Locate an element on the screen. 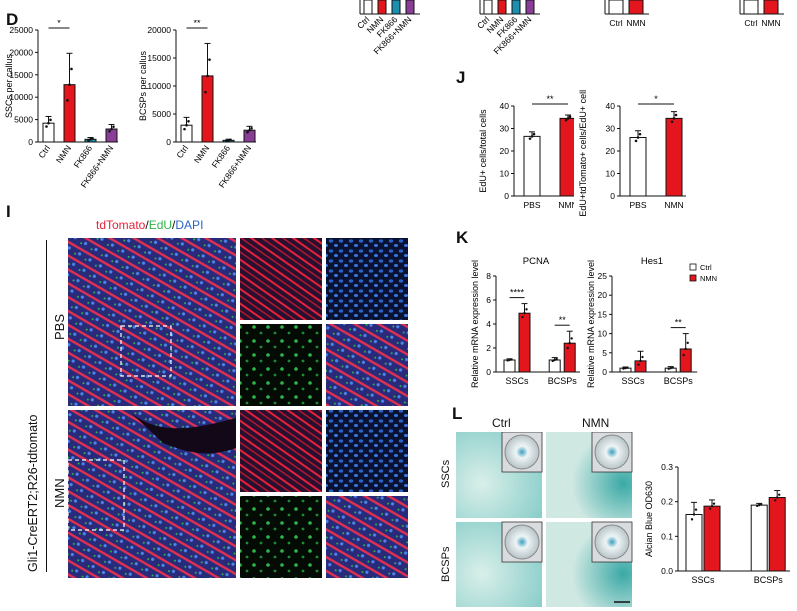  y-tick-label: 25000 is located at coordinates (21, 30).